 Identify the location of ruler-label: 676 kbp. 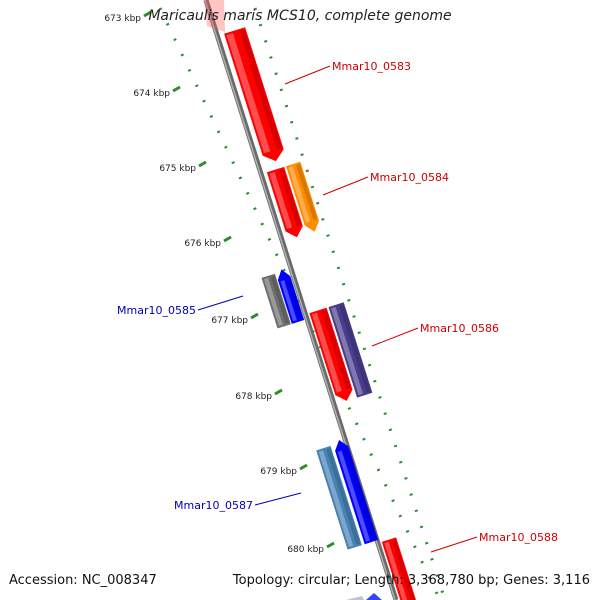
(202, 244).